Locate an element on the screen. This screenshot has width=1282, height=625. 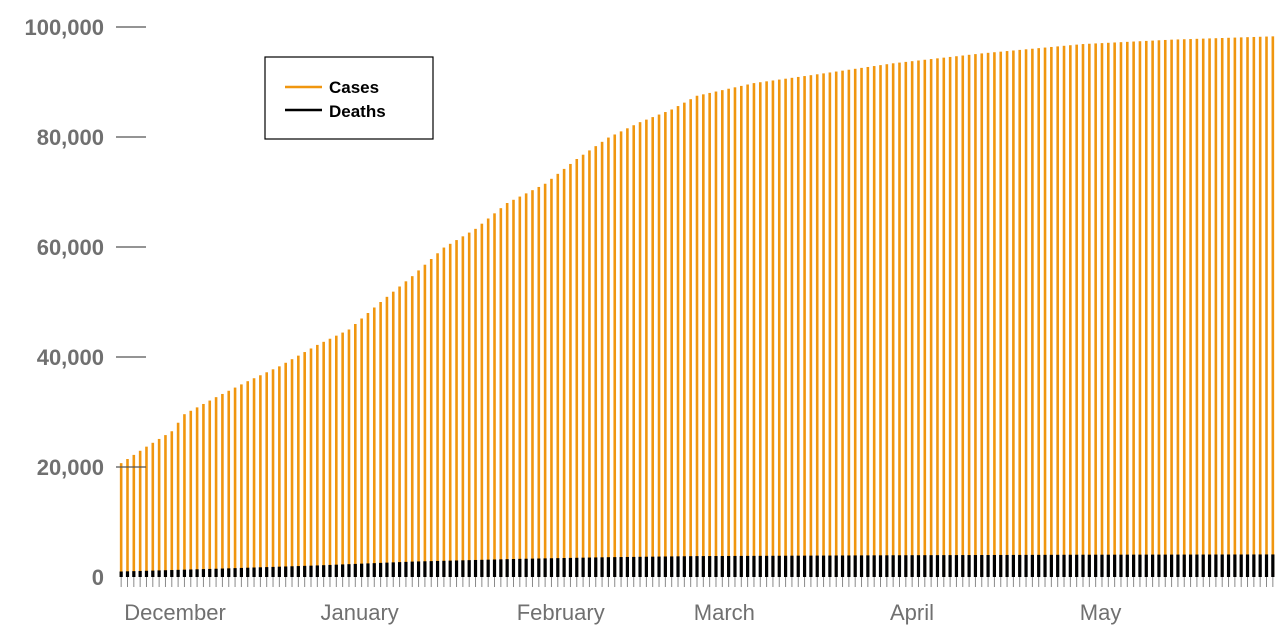
x-tick-label: February is located at coordinates (561, 612).